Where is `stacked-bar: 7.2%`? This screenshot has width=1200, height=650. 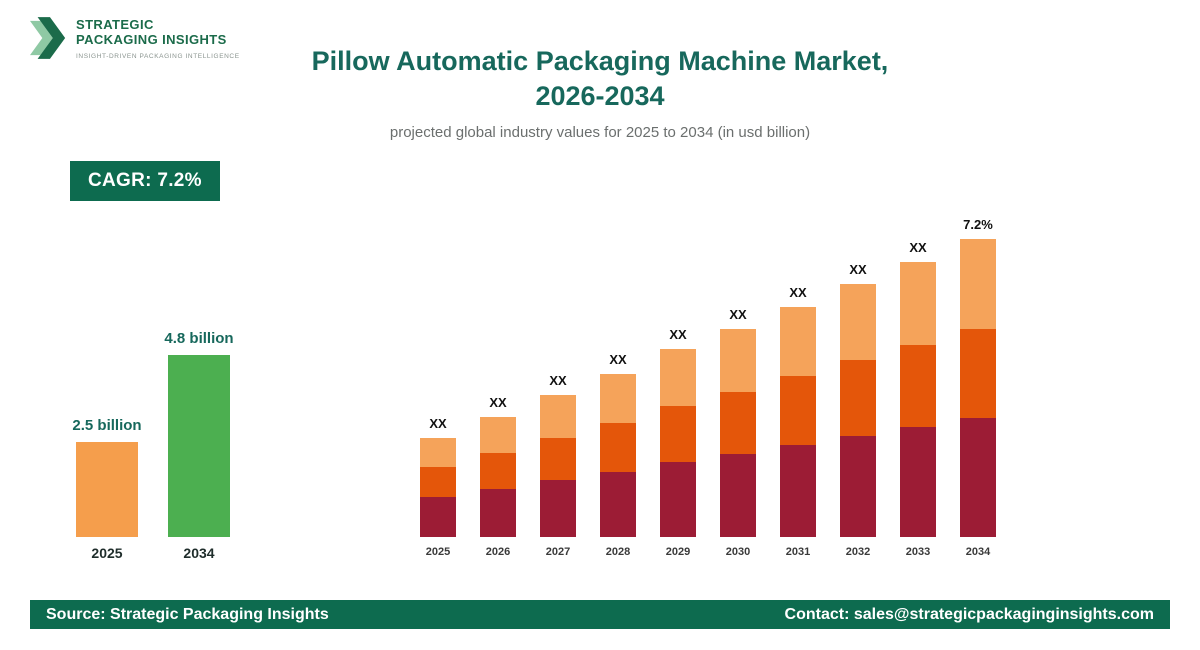 stacked-bar: 7.2% is located at coordinates (978, 372).